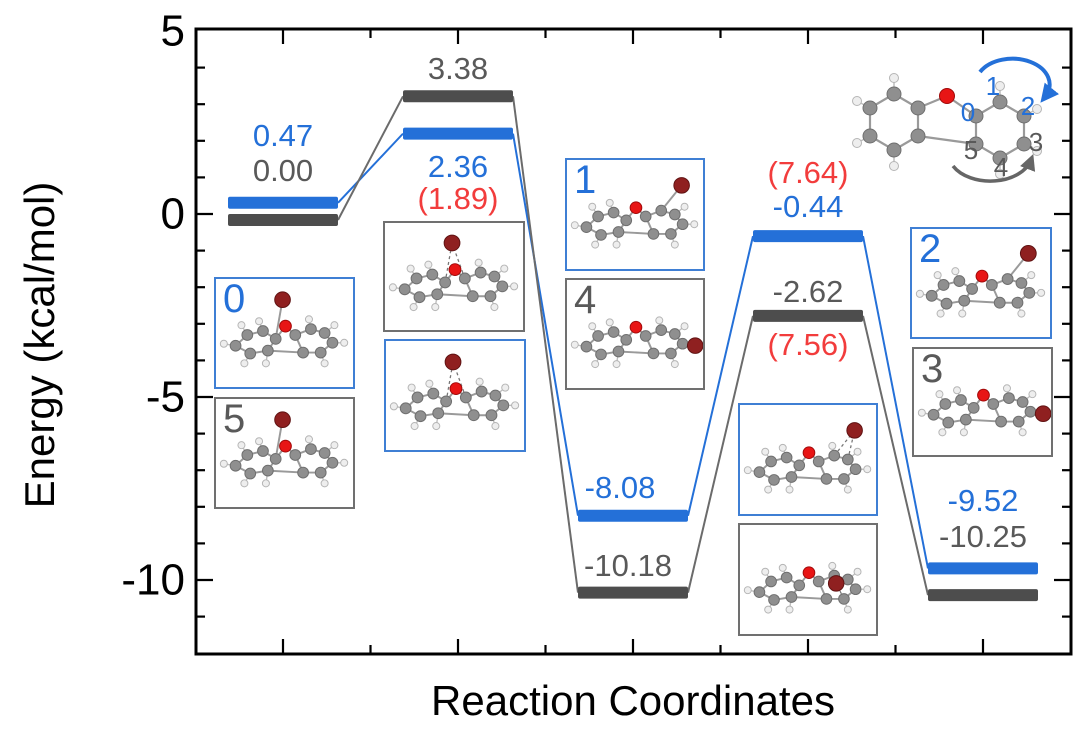 The height and width of the screenshot is (737, 1081). I want to click on y-tick-label: -10, so click(153, 579).